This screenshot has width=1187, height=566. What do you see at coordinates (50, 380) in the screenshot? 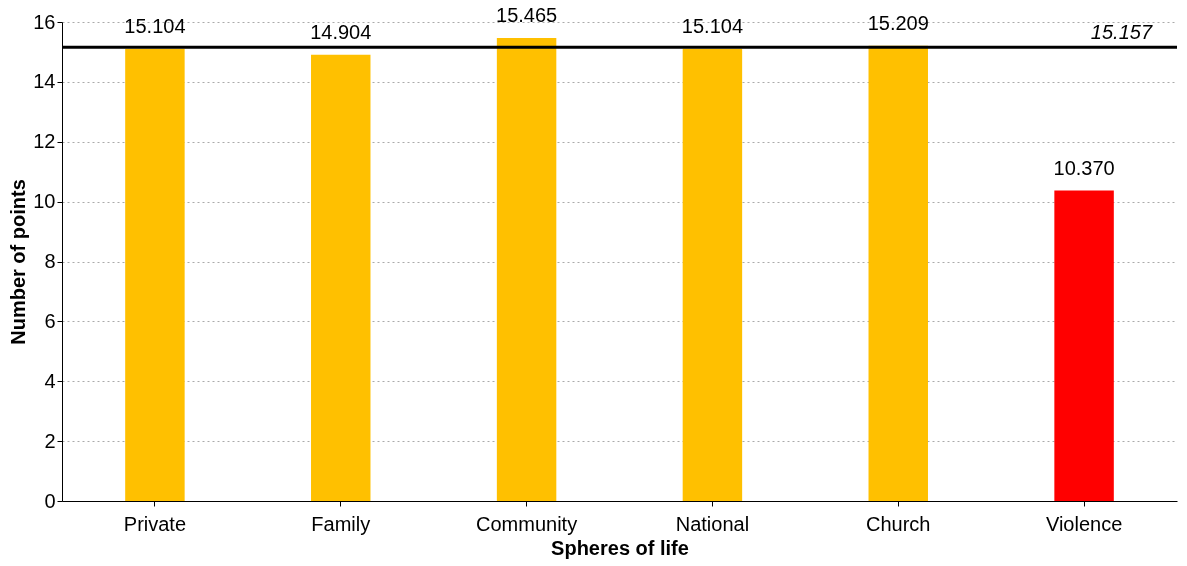
I see `y-tick-label: 4` at bounding box center [50, 380].